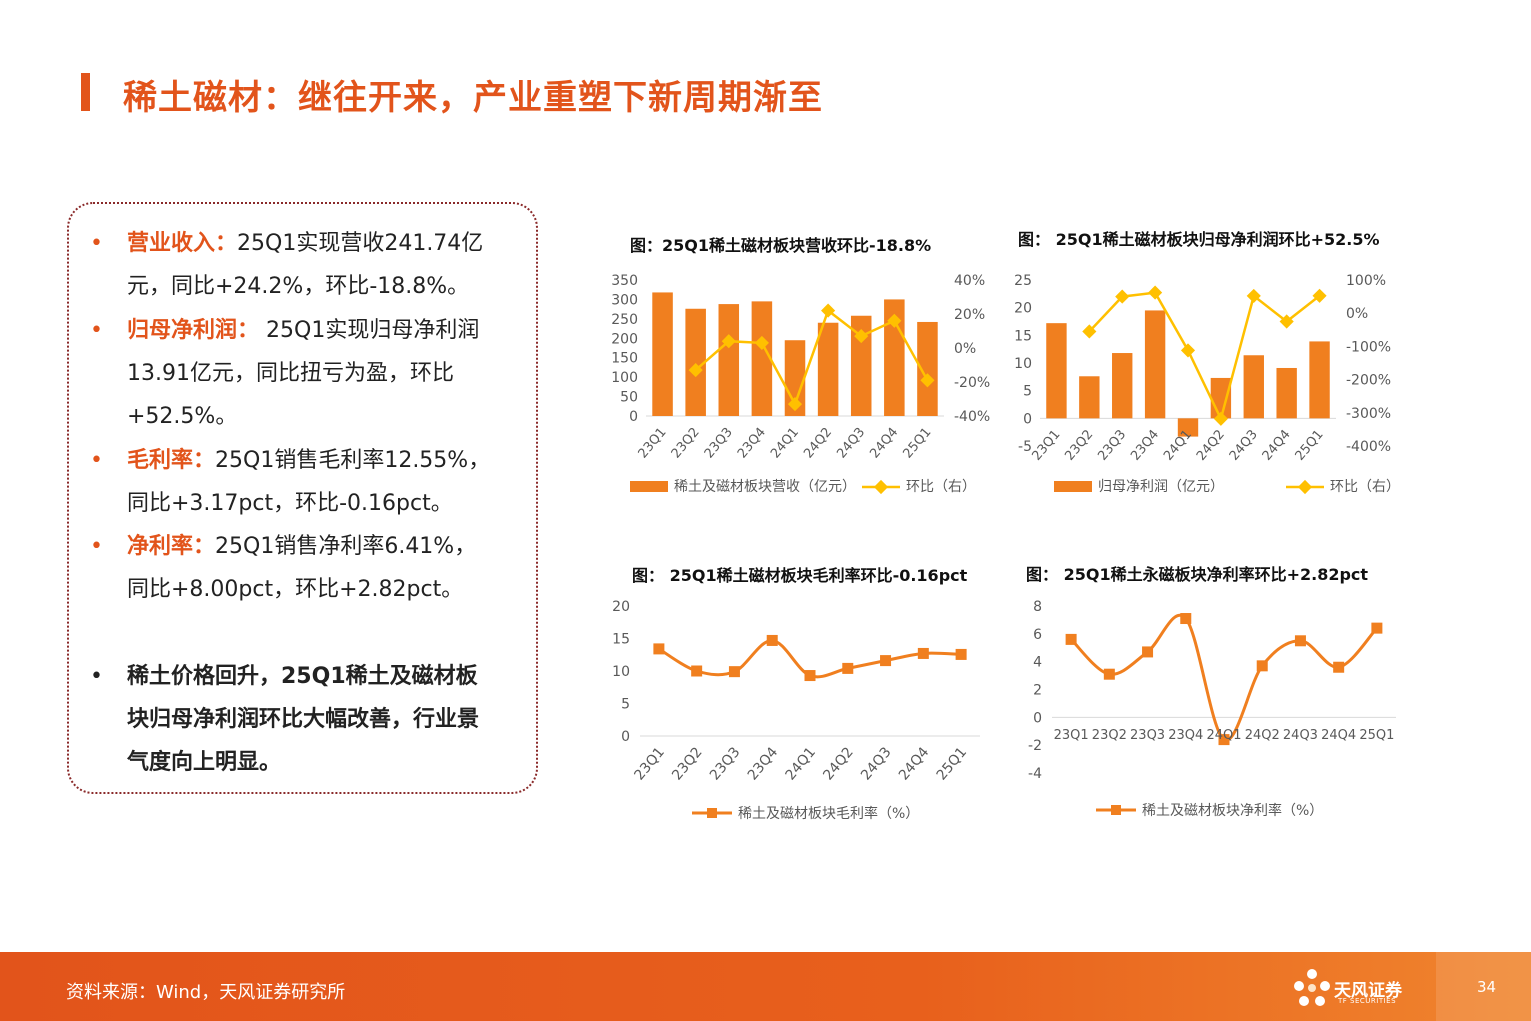  I want to click on y-tick-label: 25, so click(1023, 281).